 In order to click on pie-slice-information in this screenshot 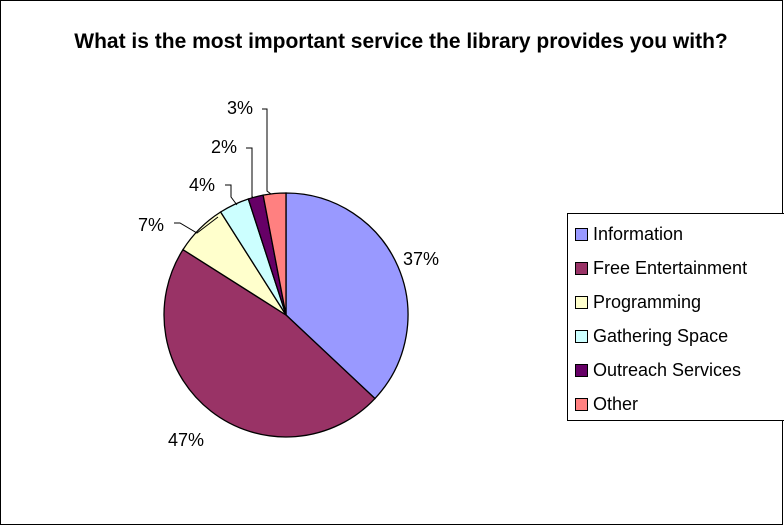, I will do `click(347, 296)`.